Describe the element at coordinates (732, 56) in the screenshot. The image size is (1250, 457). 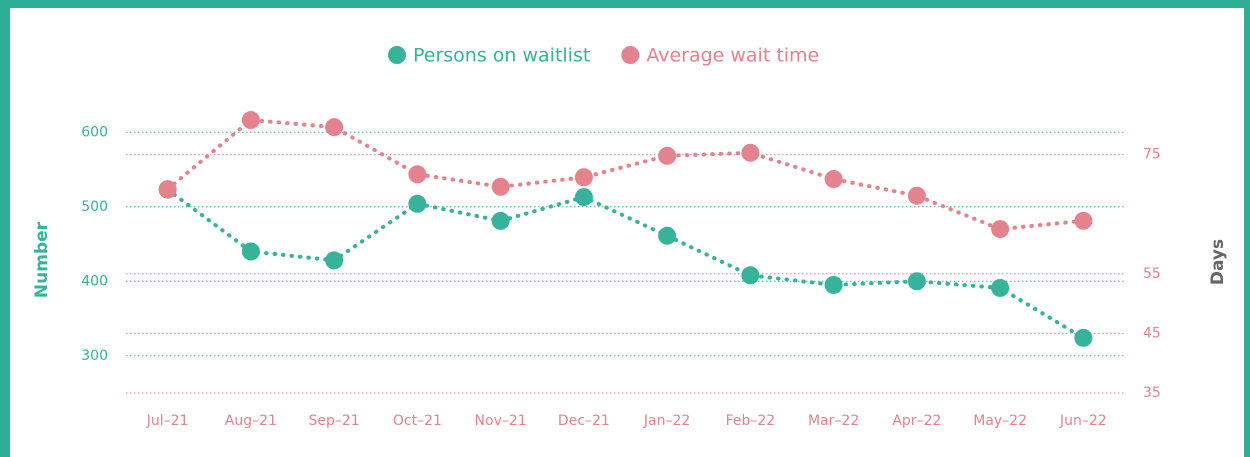
I see `legend-label: Average wait time` at that location.